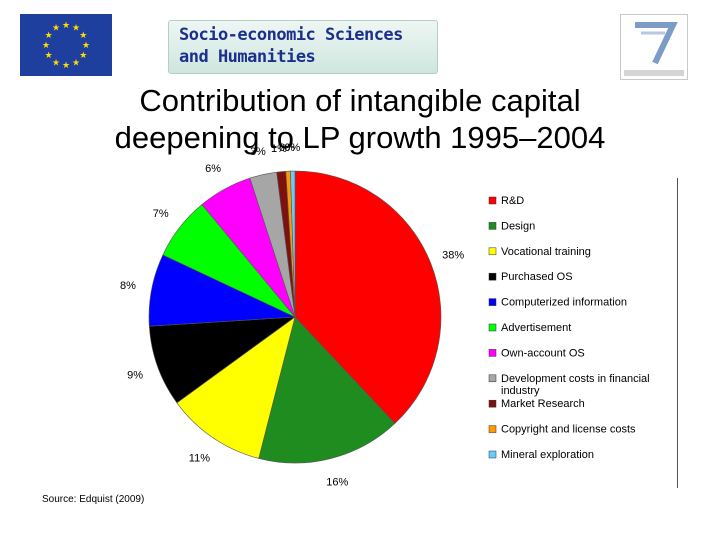 The height and width of the screenshot is (540, 720). What do you see at coordinates (199, 459) in the screenshot?
I see `slice-label: 11%` at bounding box center [199, 459].